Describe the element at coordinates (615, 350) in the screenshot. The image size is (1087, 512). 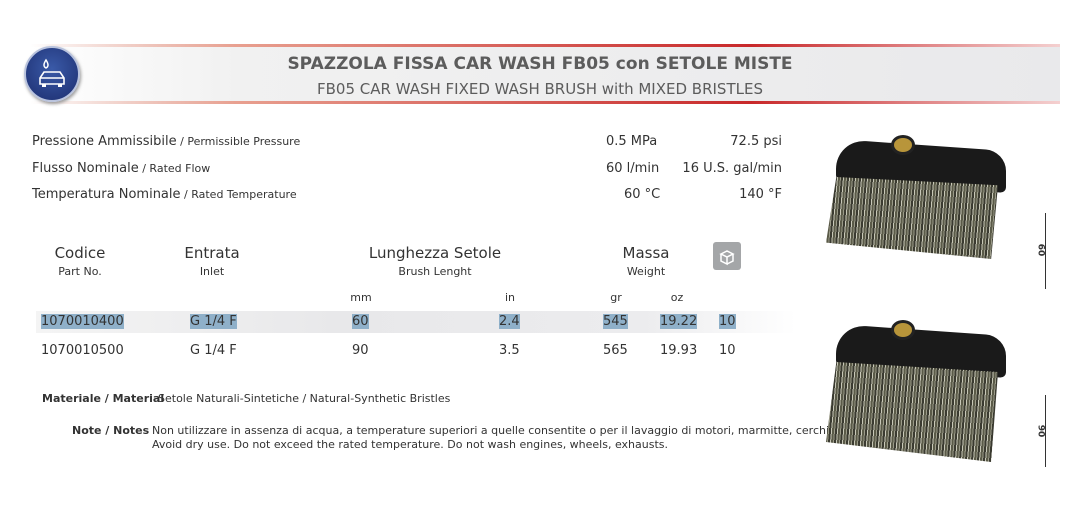
I see `weight-gr: 565` at that location.